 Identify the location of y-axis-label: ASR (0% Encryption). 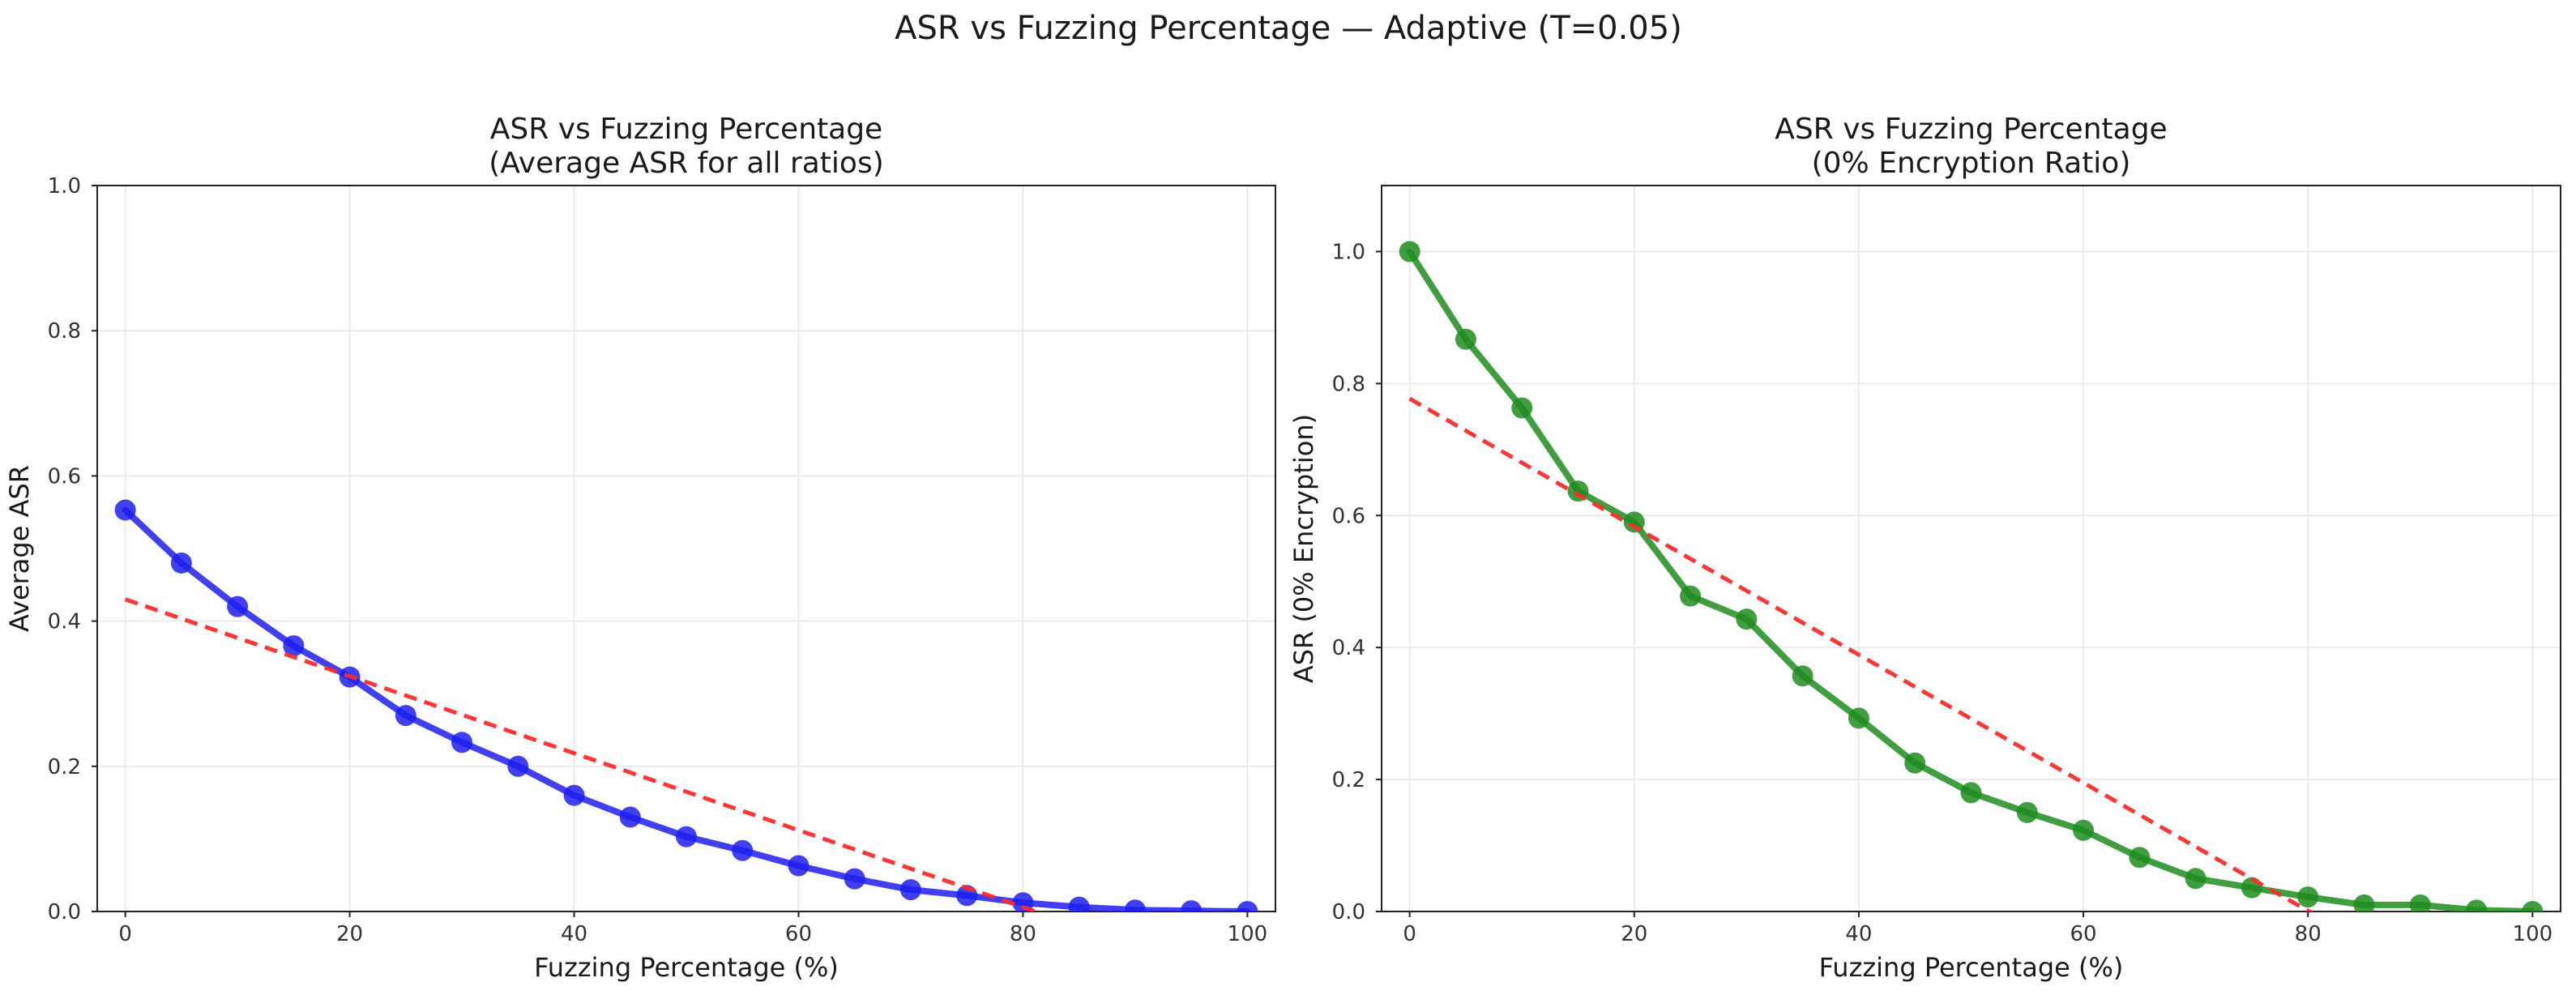
(1303, 548).